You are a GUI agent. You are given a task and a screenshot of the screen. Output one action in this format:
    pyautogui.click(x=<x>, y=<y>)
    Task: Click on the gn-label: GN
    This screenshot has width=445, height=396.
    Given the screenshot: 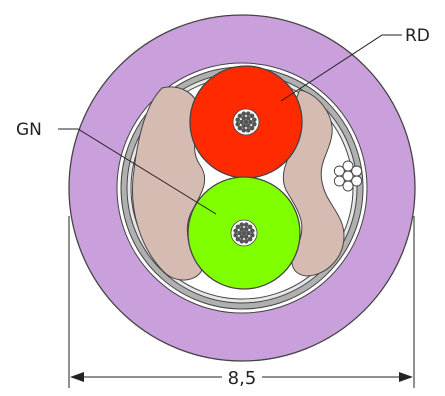 What is the action you would take?
    pyautogui.click(x=29, y=130)
    